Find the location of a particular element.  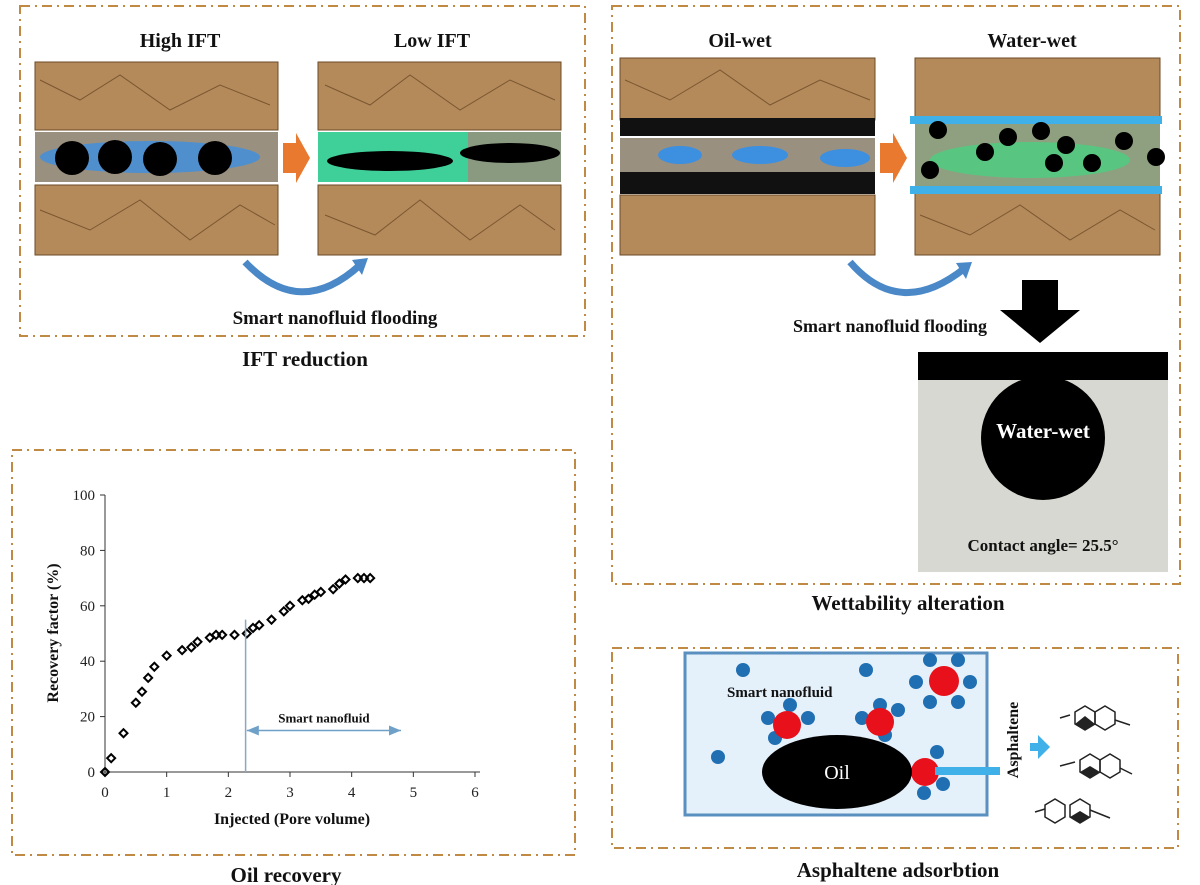

y-tick-label: 100 is located at coordinates (84, 496).